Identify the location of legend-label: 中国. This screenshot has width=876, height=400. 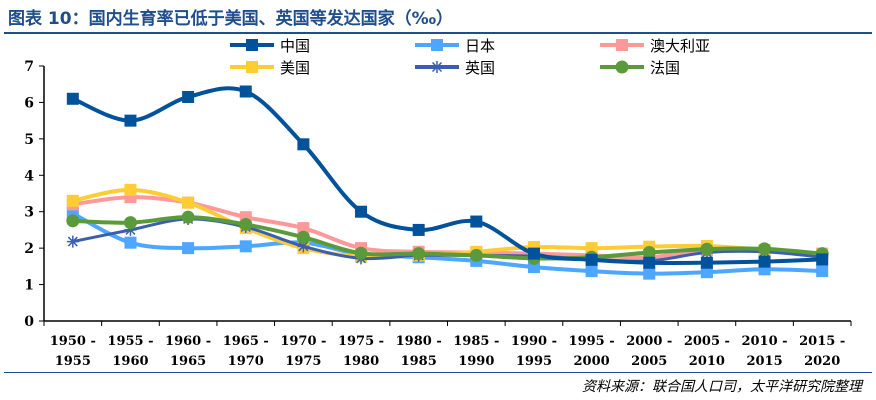
(295, 46).